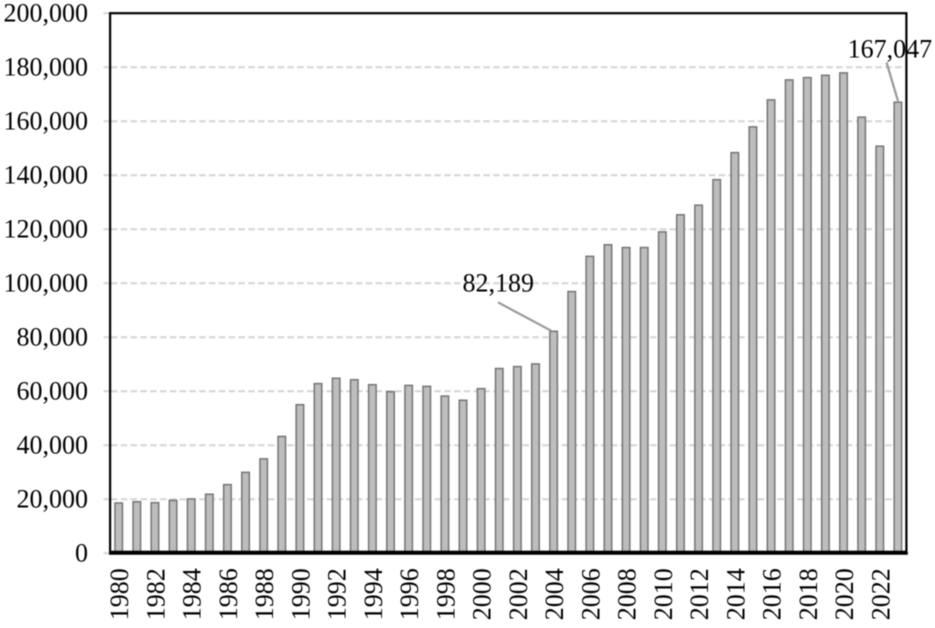  Describe the element at coordinates (890, 49) in the screenshot. I see `svg-text: 167,047` at that location.